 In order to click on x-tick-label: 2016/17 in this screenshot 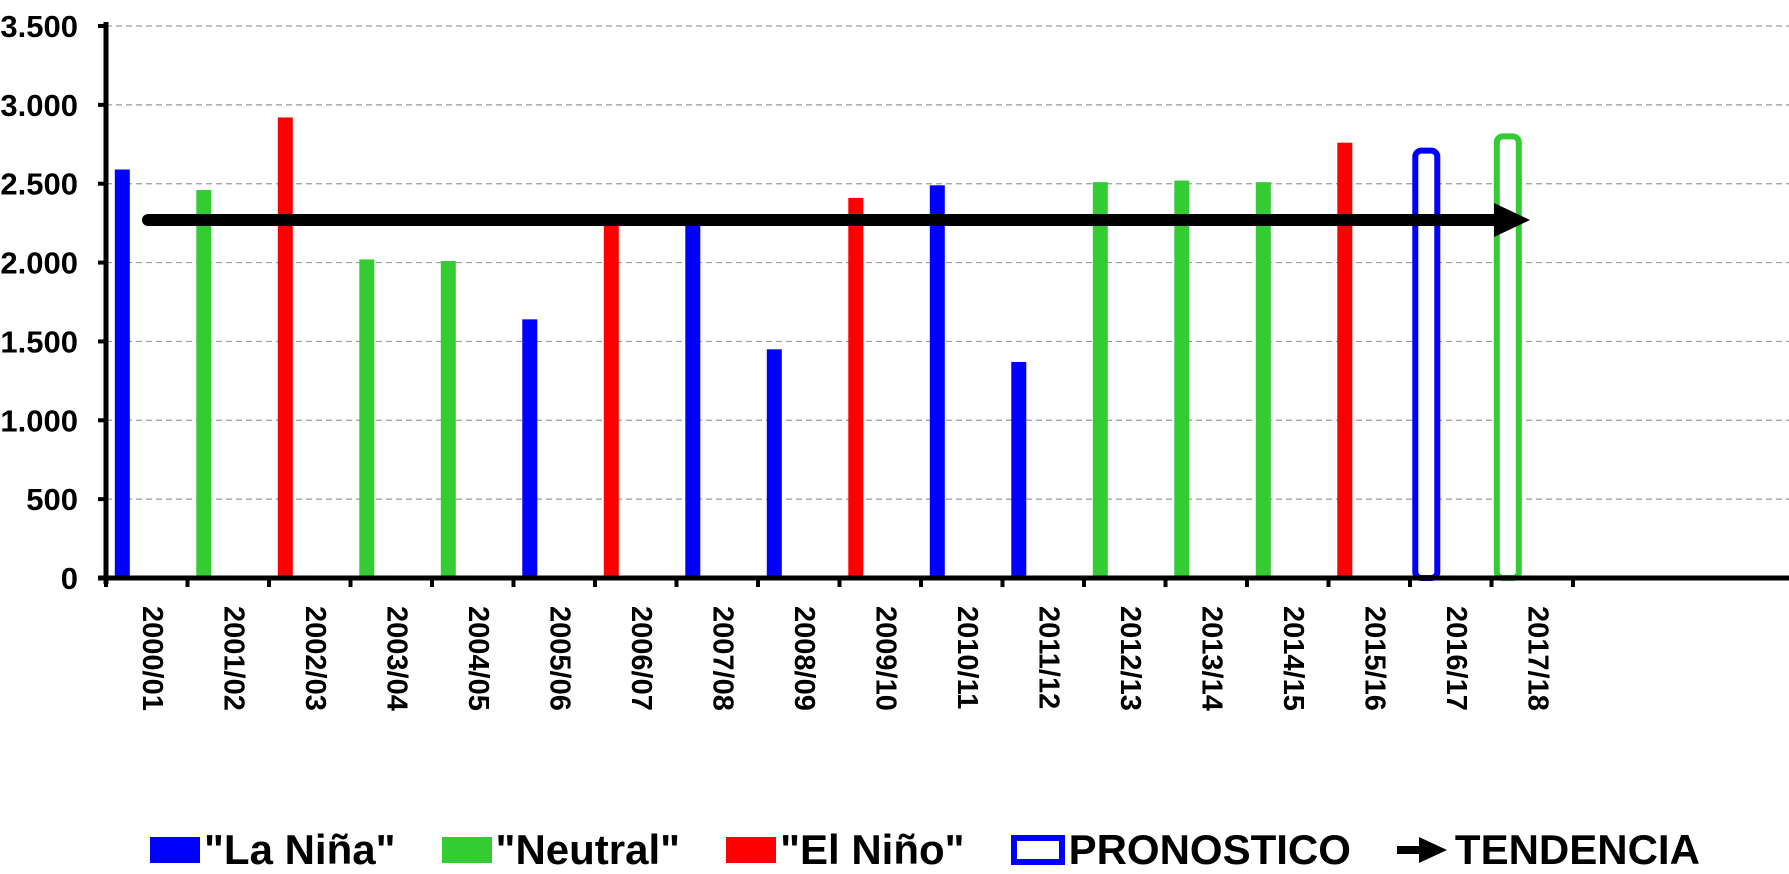, I will do `click(1456, 658)`.